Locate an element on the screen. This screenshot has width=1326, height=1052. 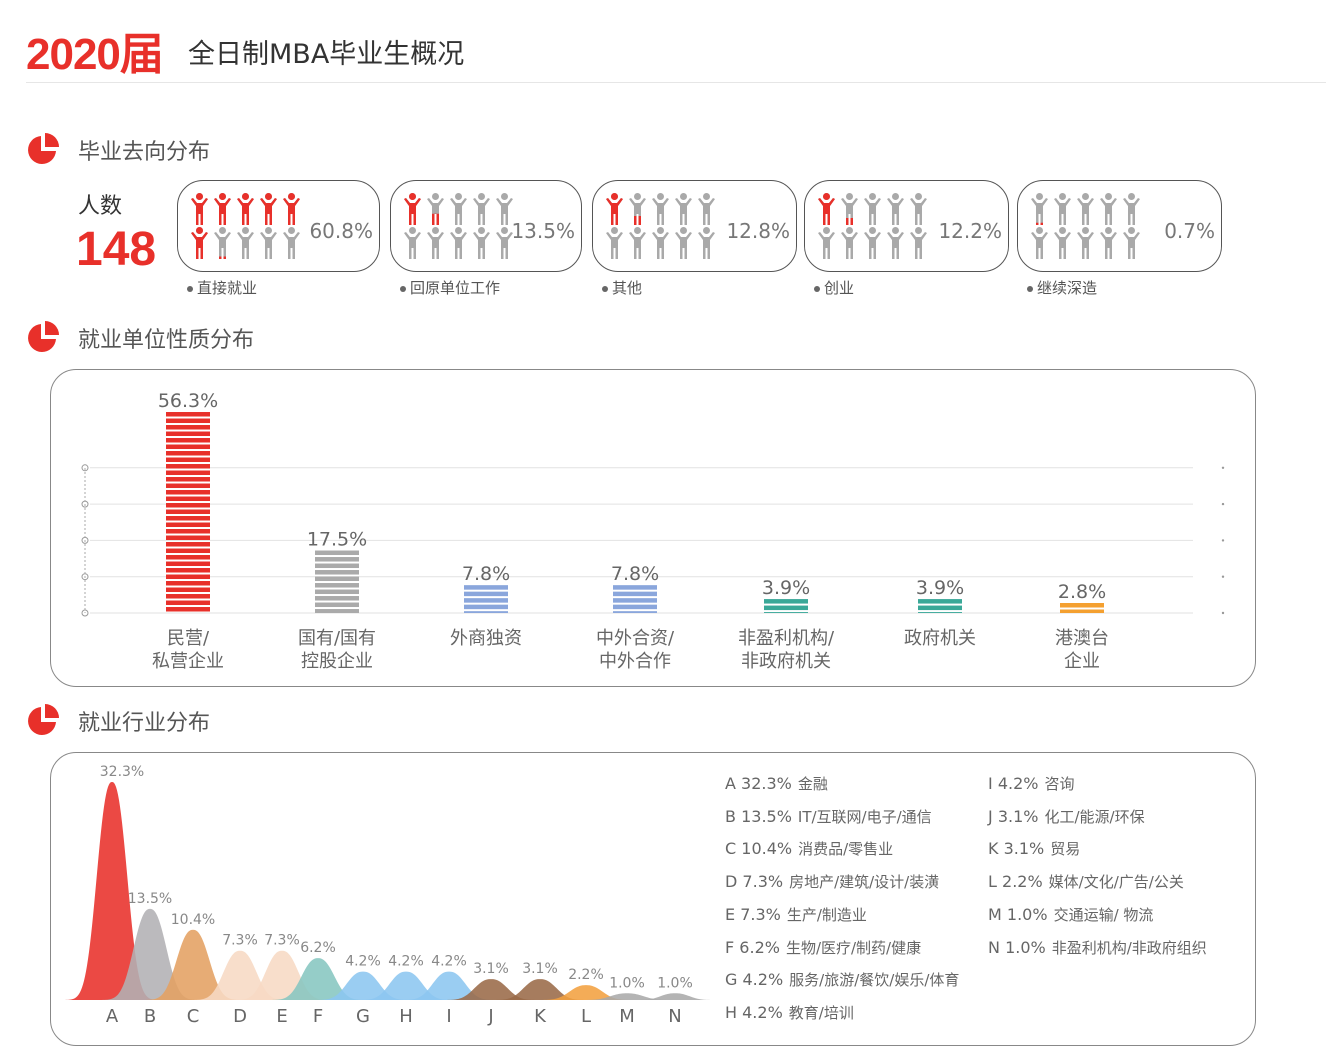
card-percent: 13.5% is located at coordinates (543, 231).